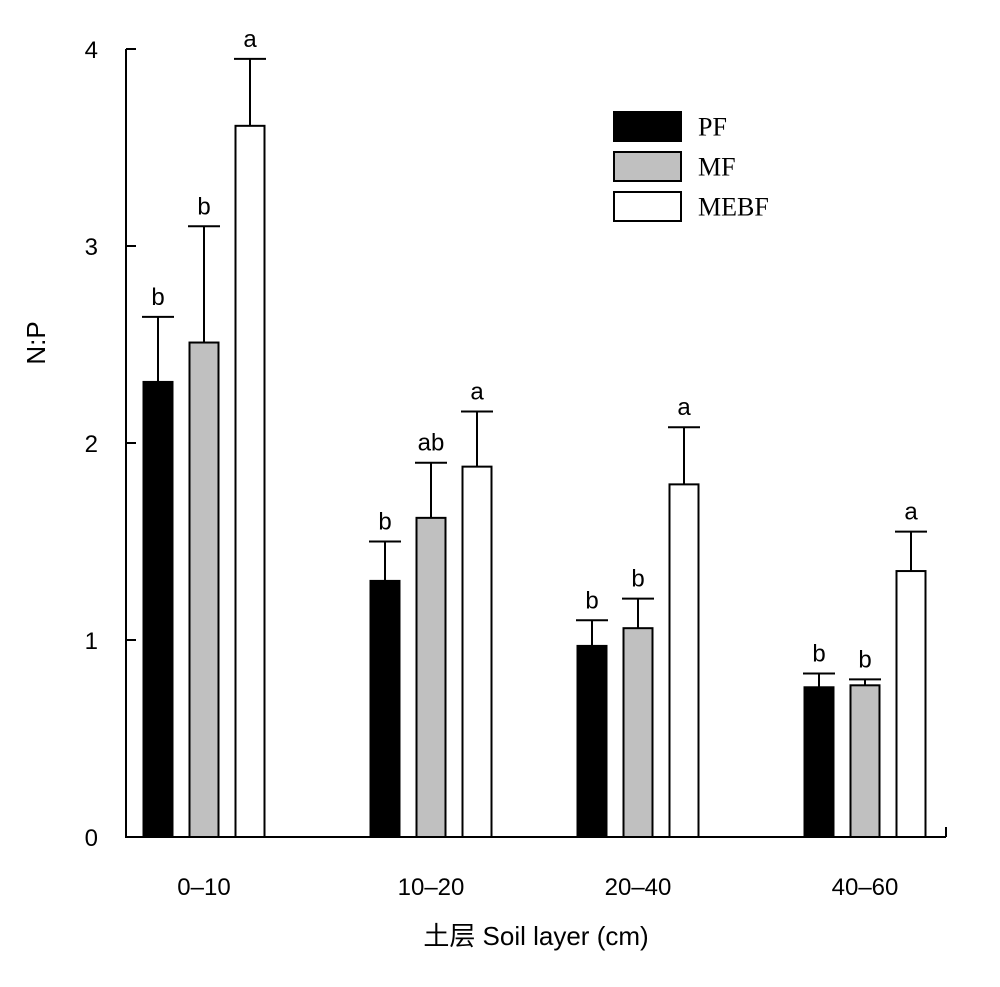 Image resolution: width=1000 pixels, height=987 pixels. I want to click on significance-letter-mebf-0: a, so click(250, 39).